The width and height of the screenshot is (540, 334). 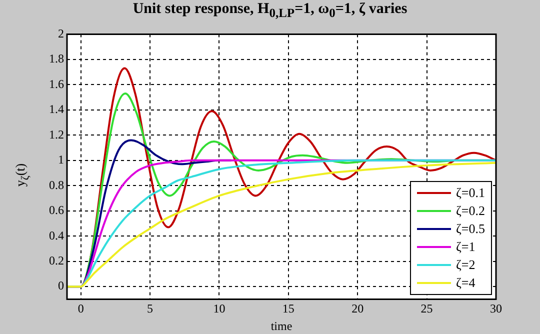 I want to click on y-tick-label: 1.2, so click(x=56, y=134).